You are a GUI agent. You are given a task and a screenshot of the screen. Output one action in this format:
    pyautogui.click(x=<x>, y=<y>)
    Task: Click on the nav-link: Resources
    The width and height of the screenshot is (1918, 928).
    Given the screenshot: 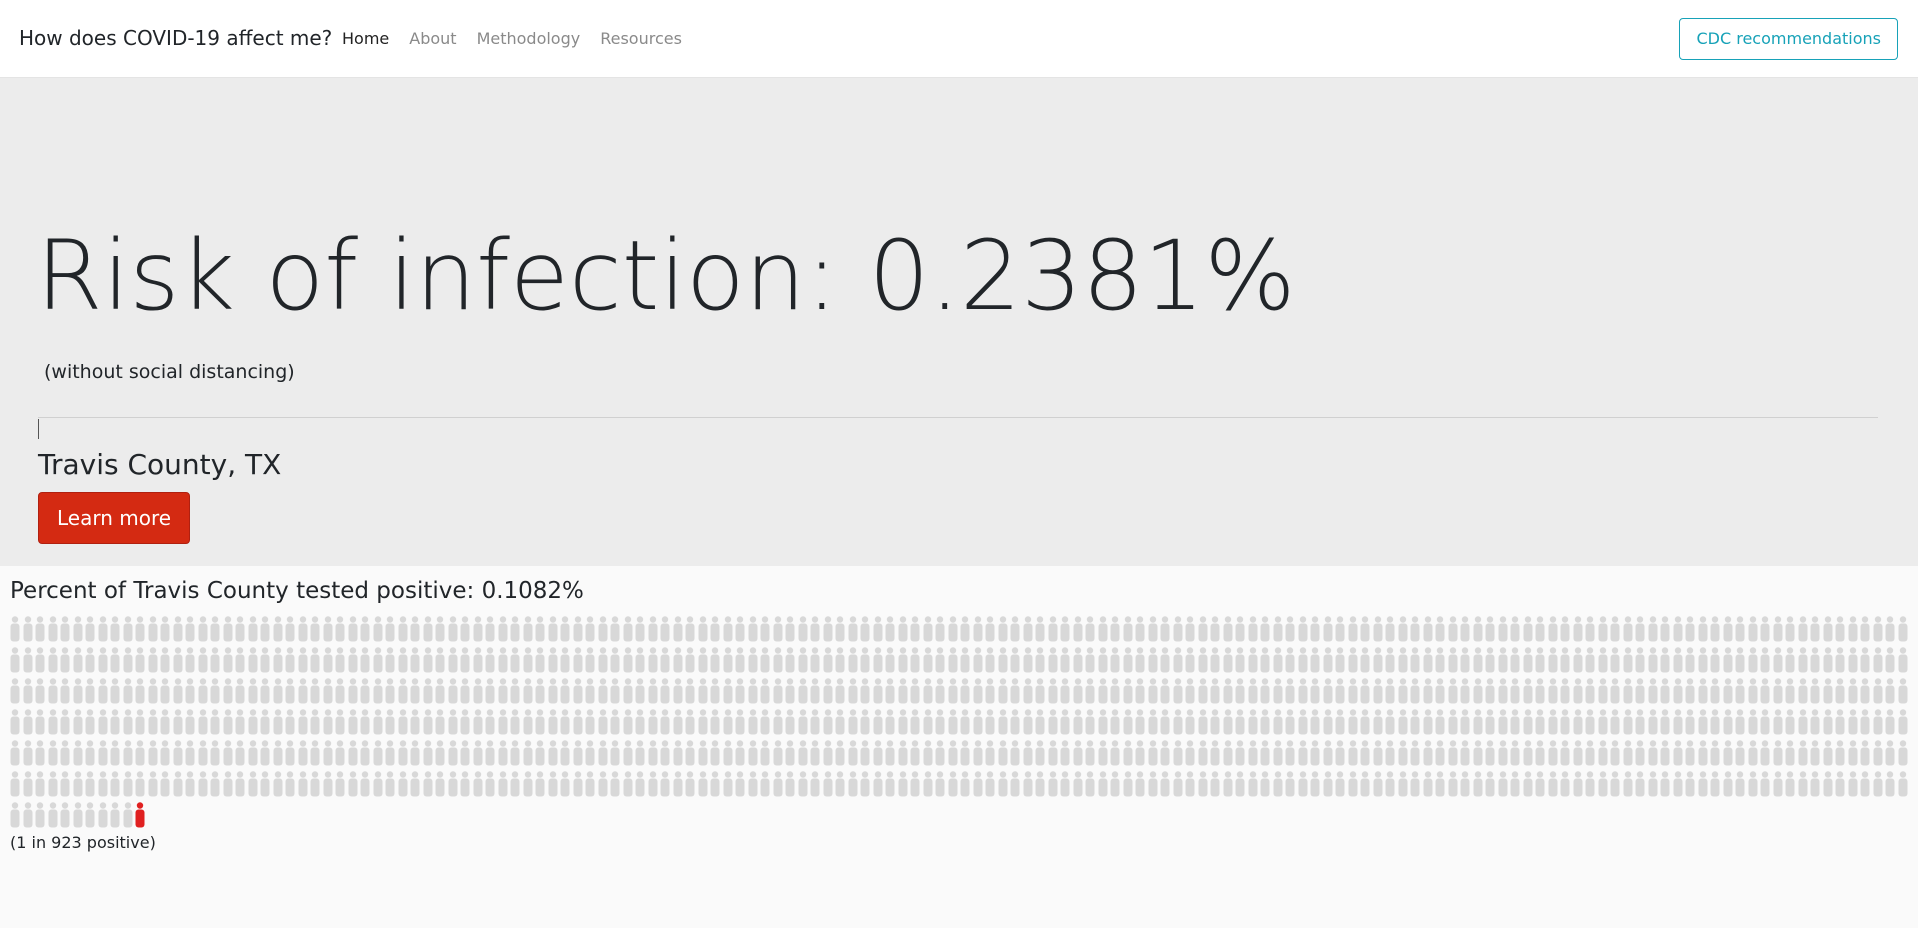 What is the action you would take?
    pyautogui.click(x=641, y=38)
    